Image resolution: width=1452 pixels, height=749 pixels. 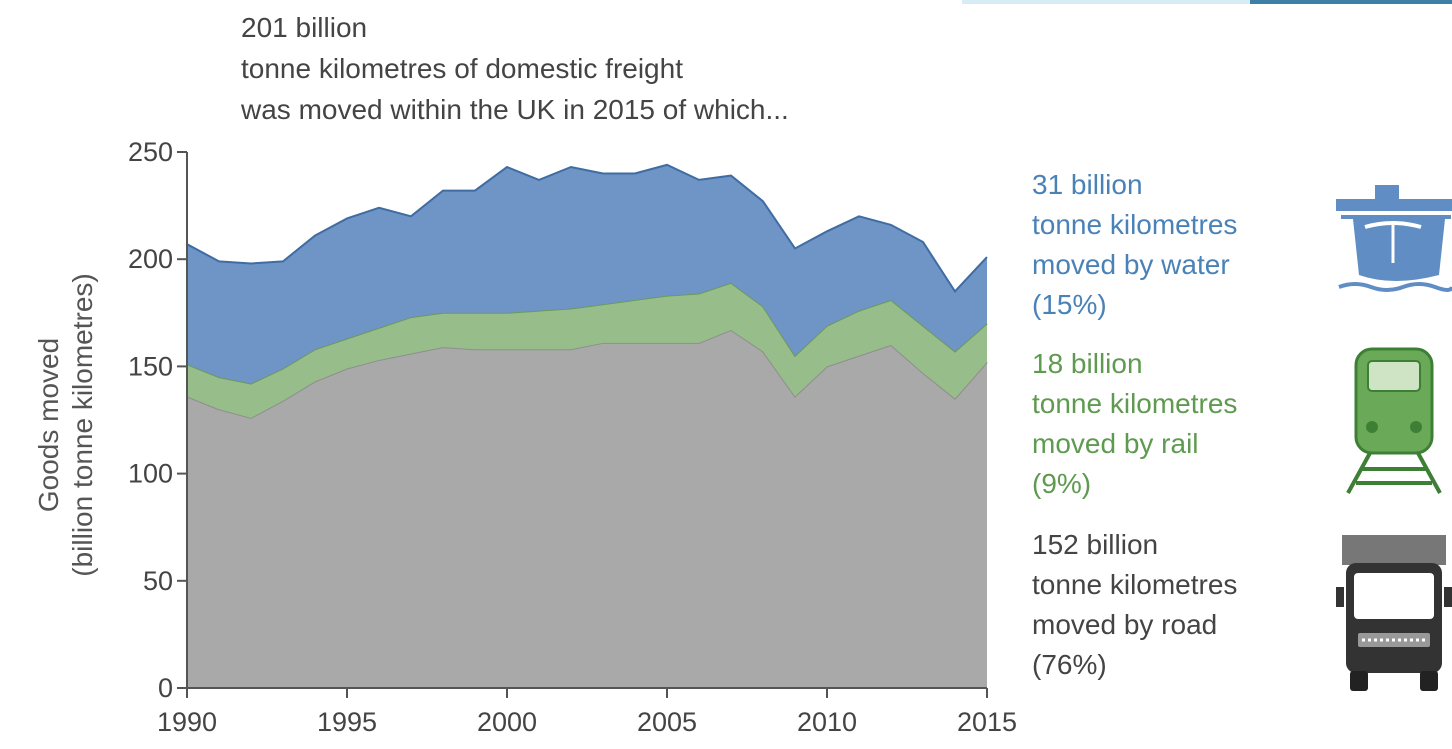 I want to click on legend-rail-line: moved by rail, so click(x=1115, y=443).